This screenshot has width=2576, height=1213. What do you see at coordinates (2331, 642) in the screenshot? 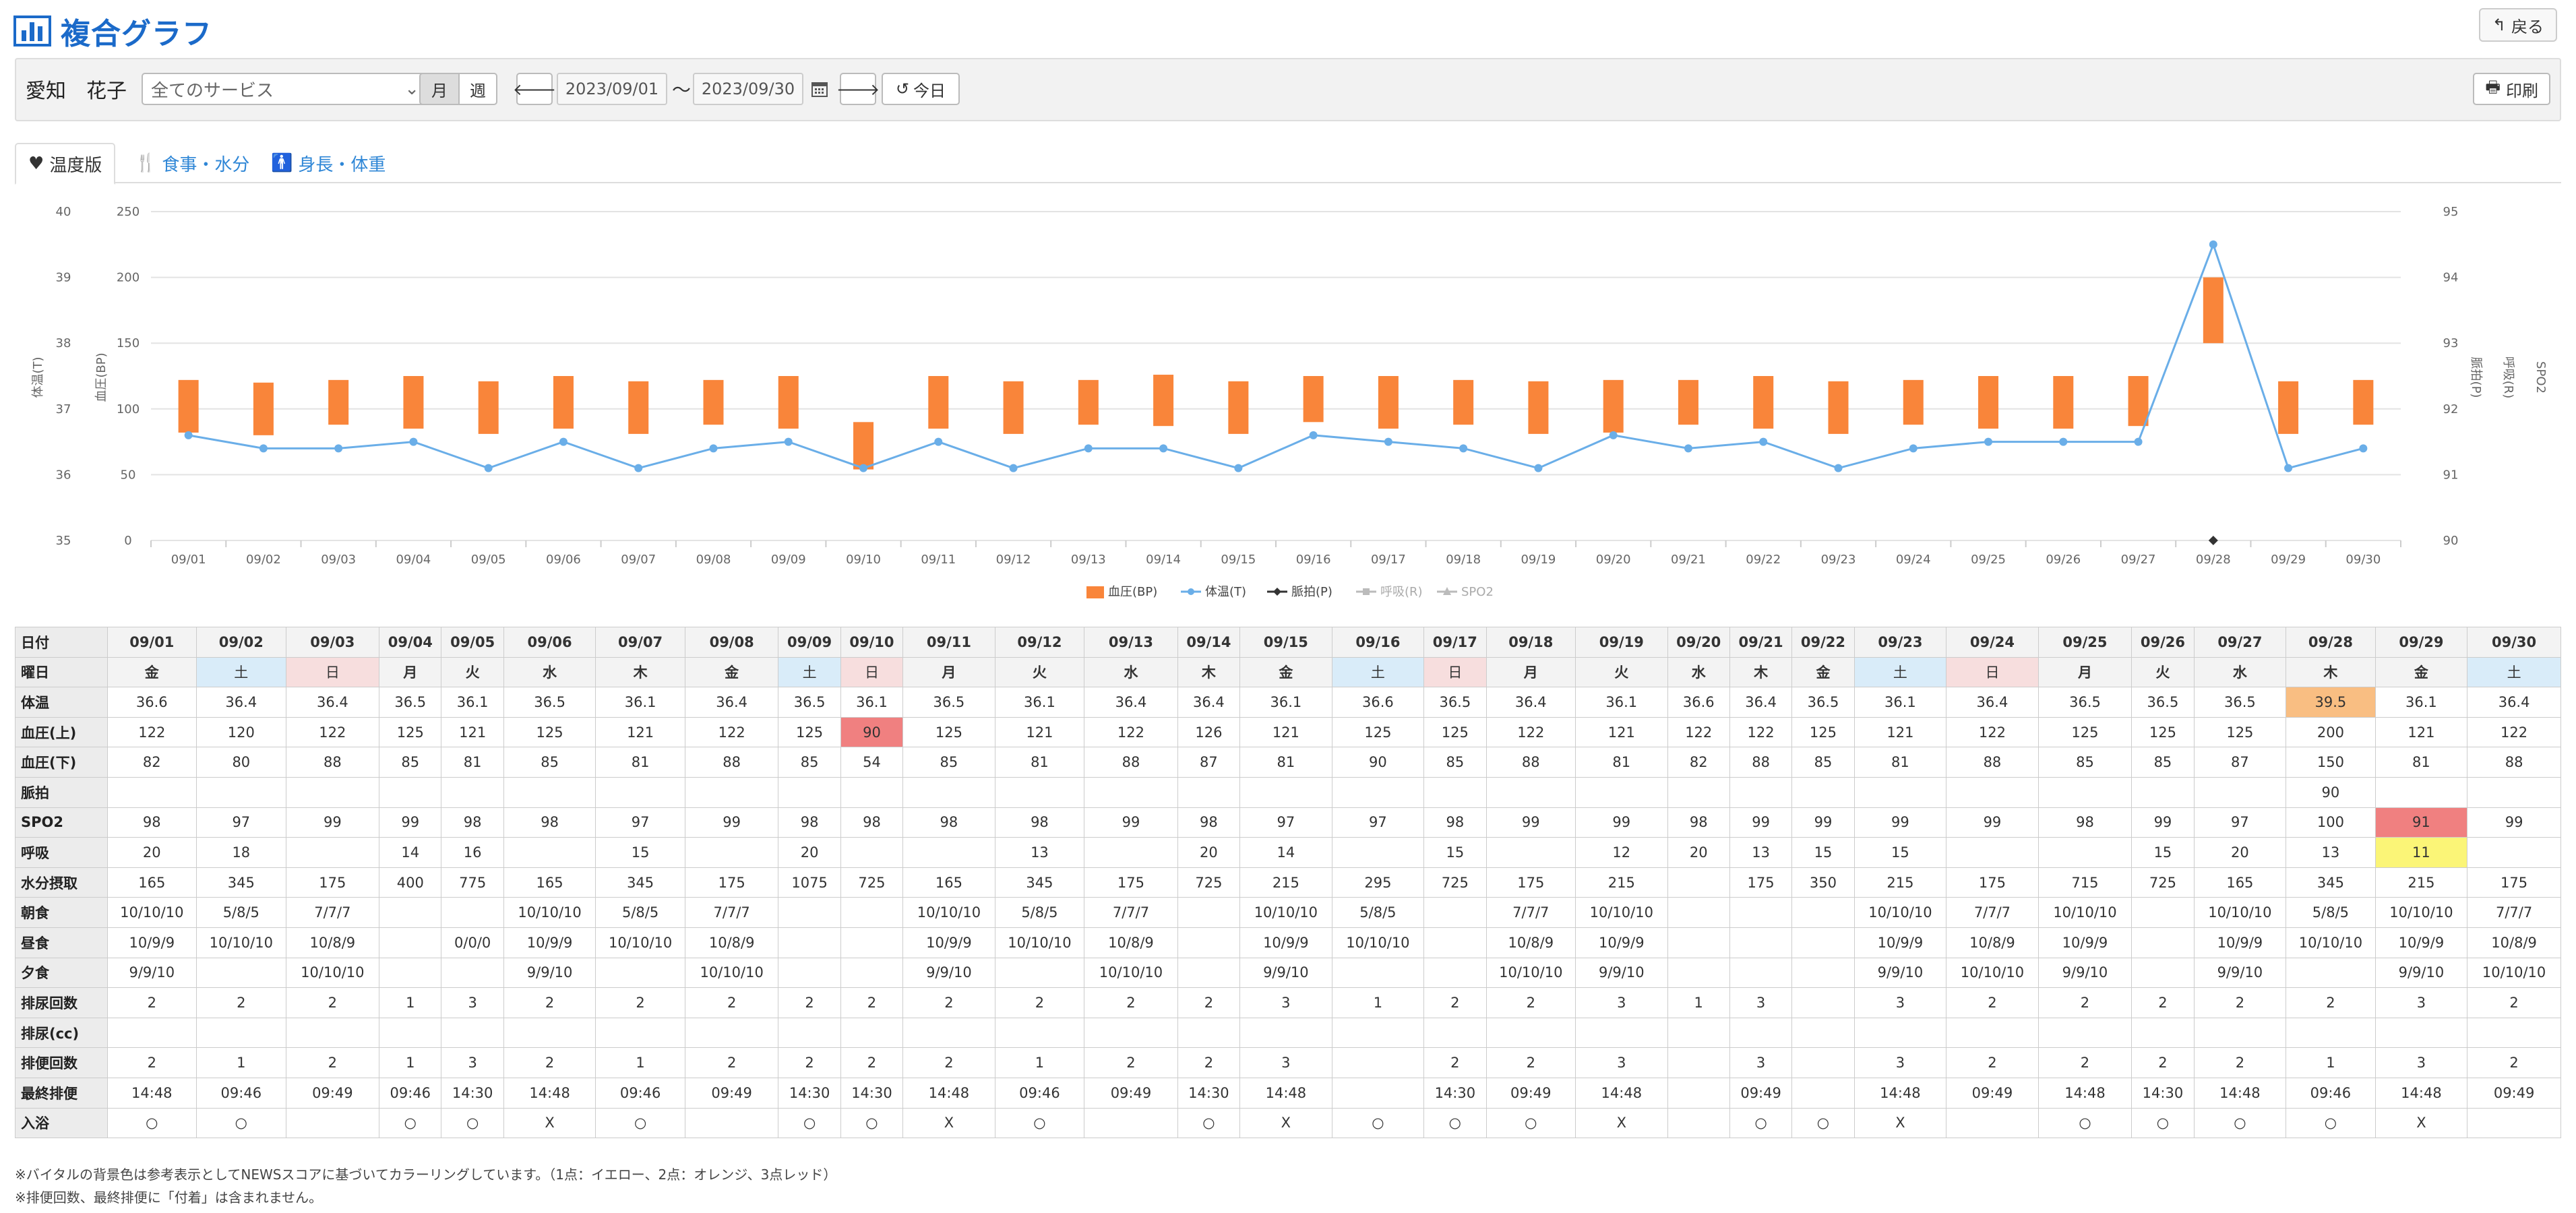
I see `date-header-cell: 09/28` at bounding box center [2331, 642].